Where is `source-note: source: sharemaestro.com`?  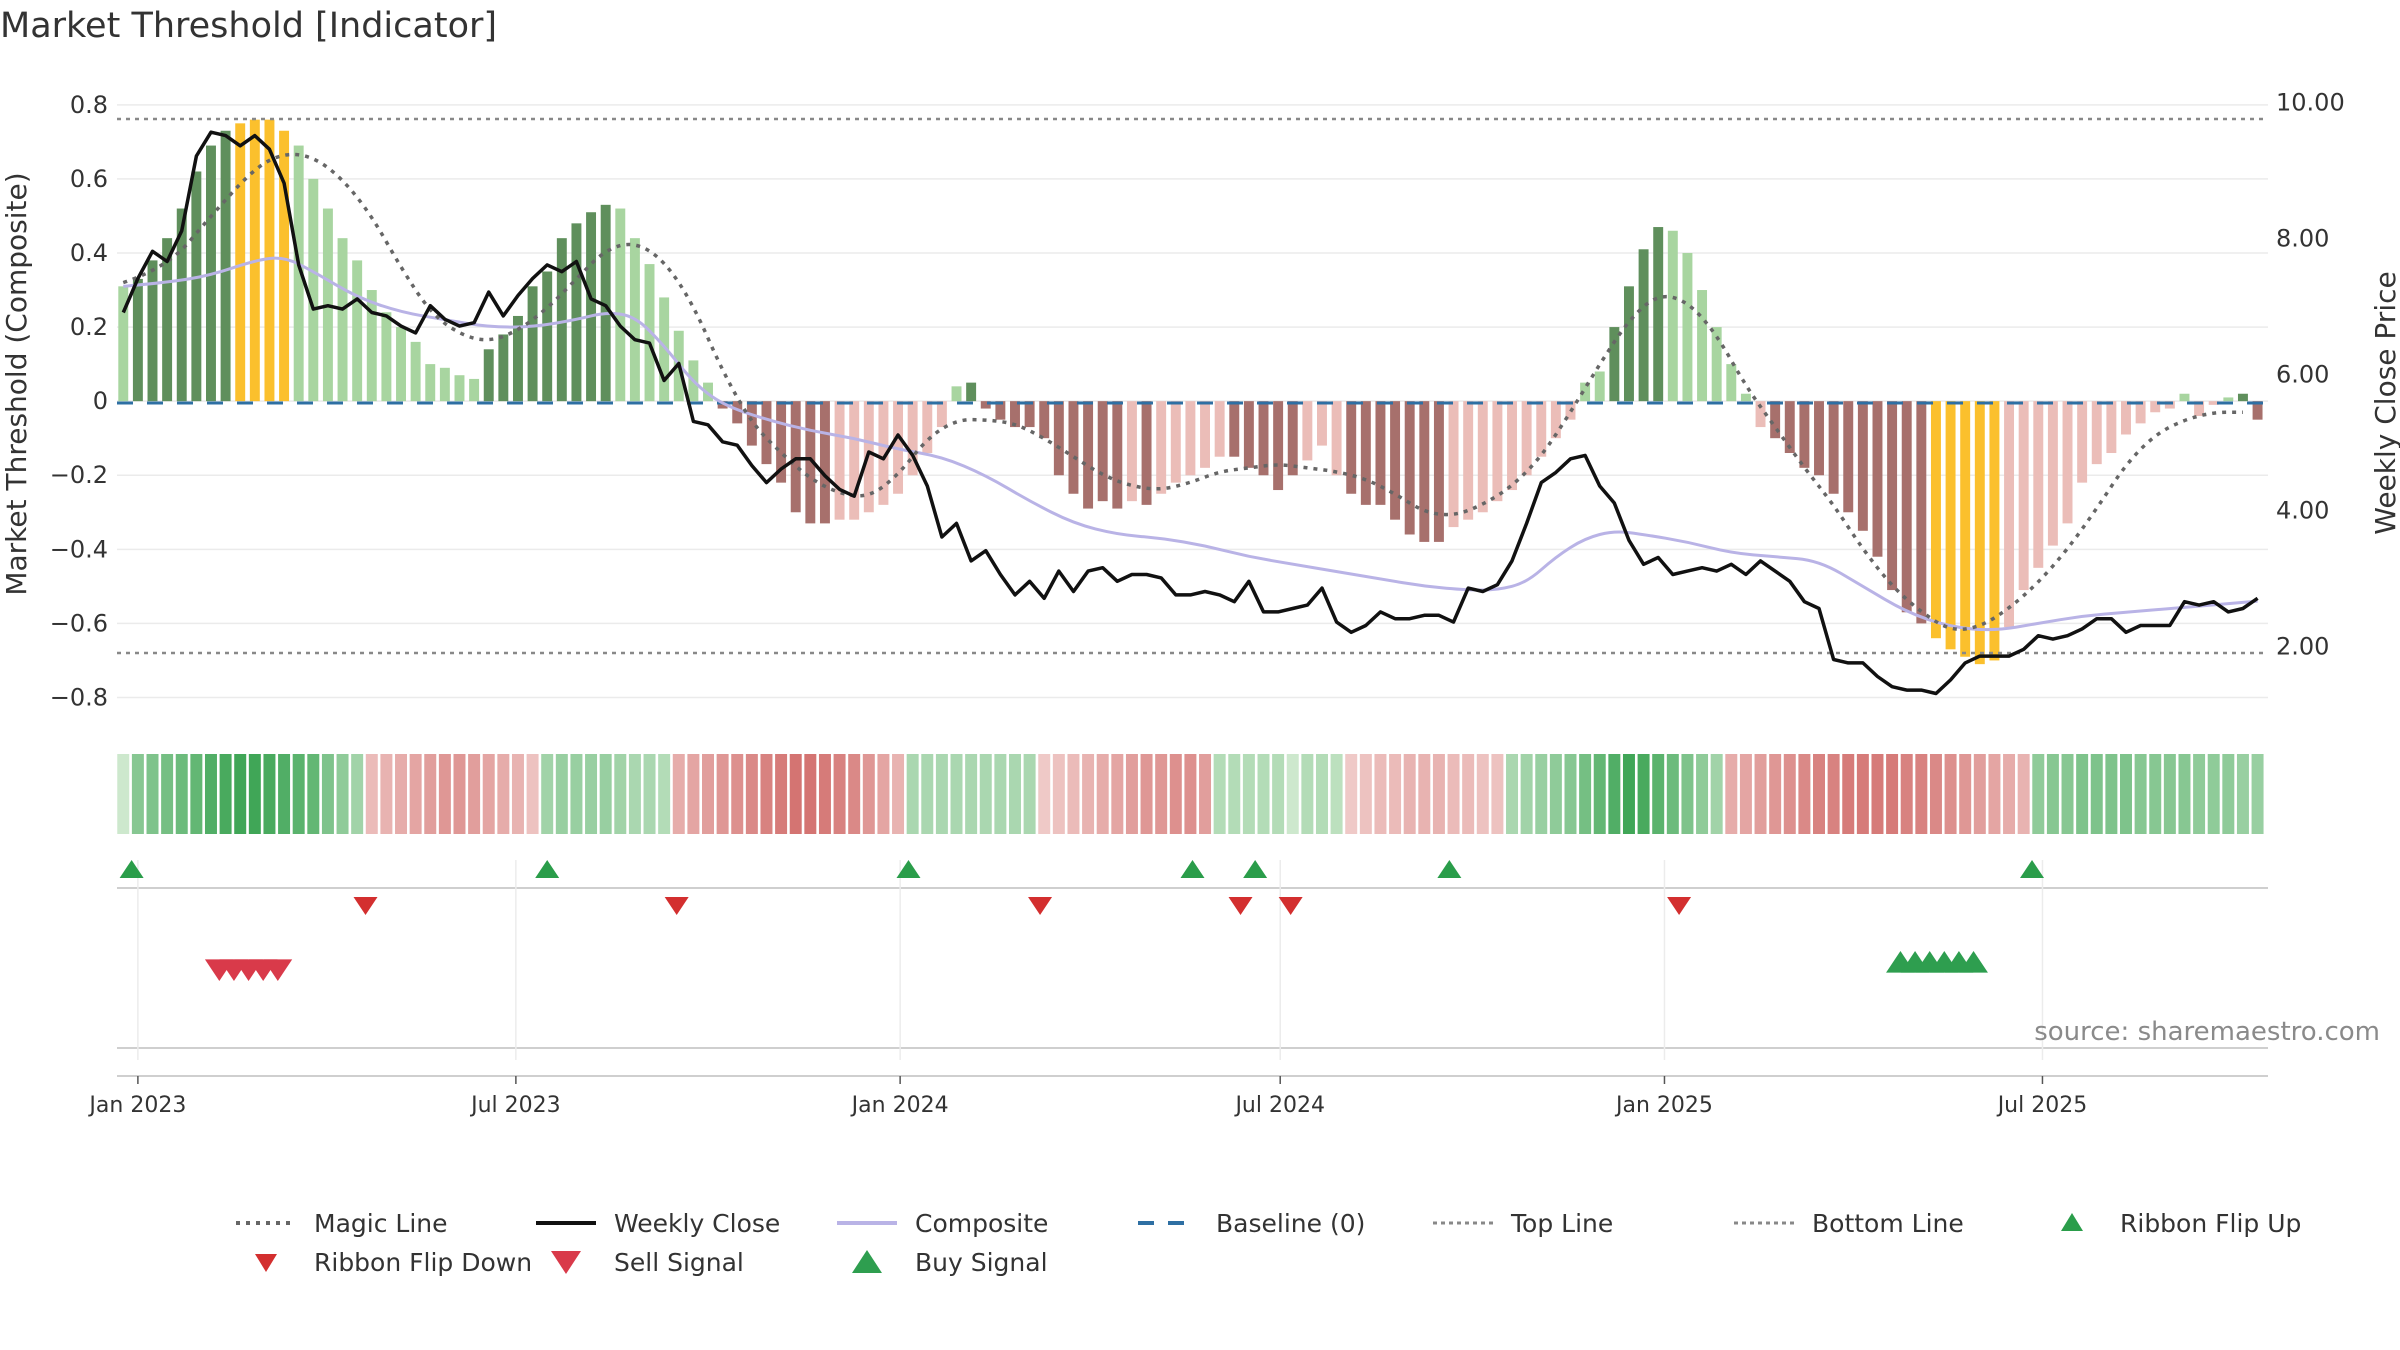 source-note: source: sharemaestro.com is located at coordinates (2207, 1032).